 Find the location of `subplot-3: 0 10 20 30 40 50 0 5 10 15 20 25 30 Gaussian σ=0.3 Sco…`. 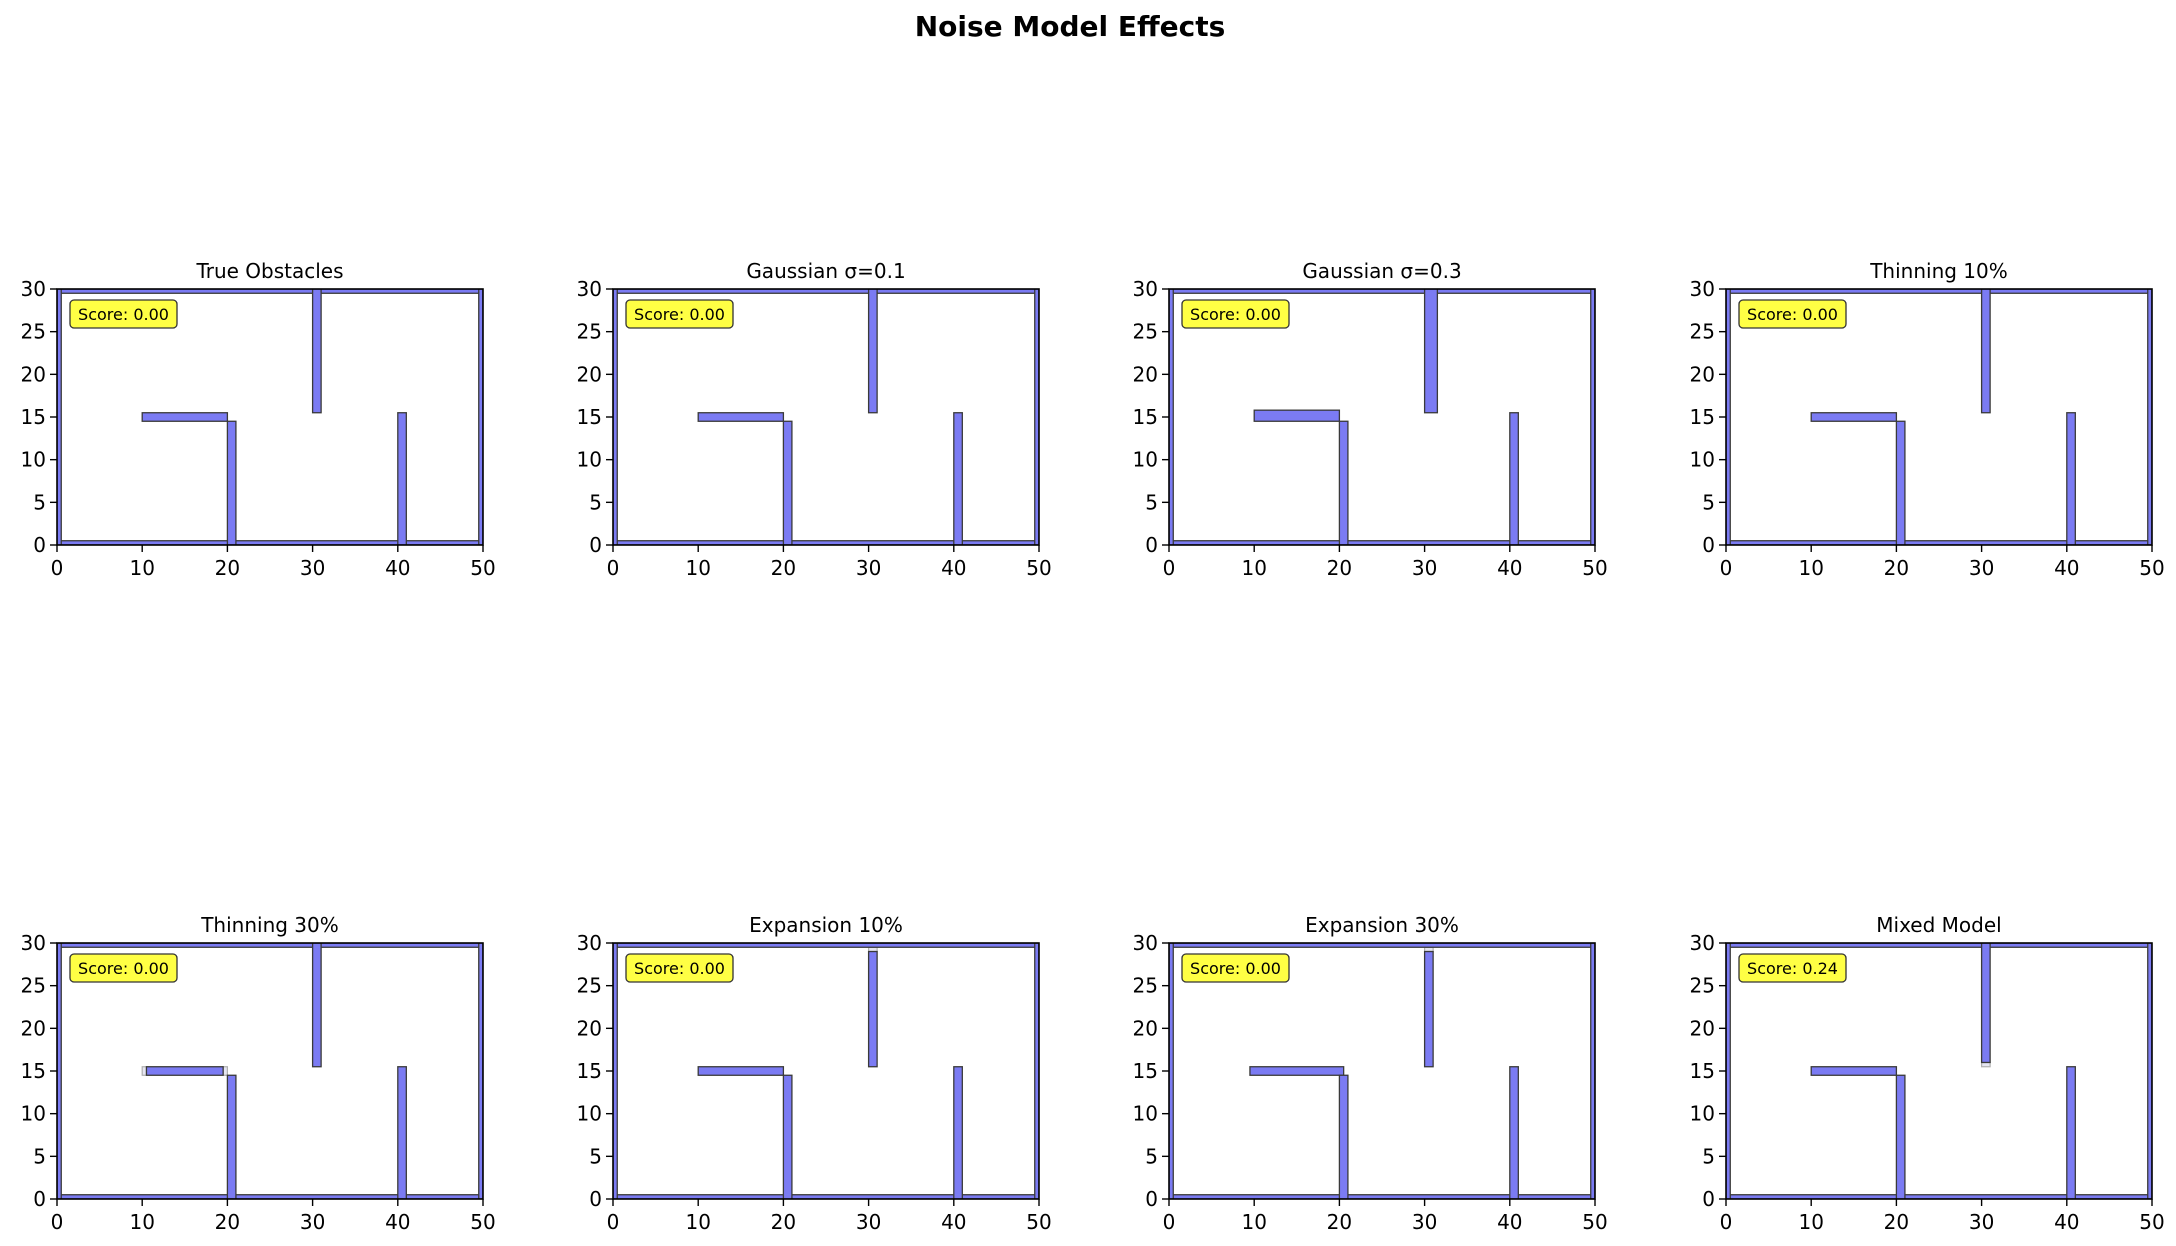

subplot-3: 0 10 20 30 40 50 0 5 10 15 20 25 30 Gaussian σ=0.3 Sco… is located at coordinates (1370, 419).